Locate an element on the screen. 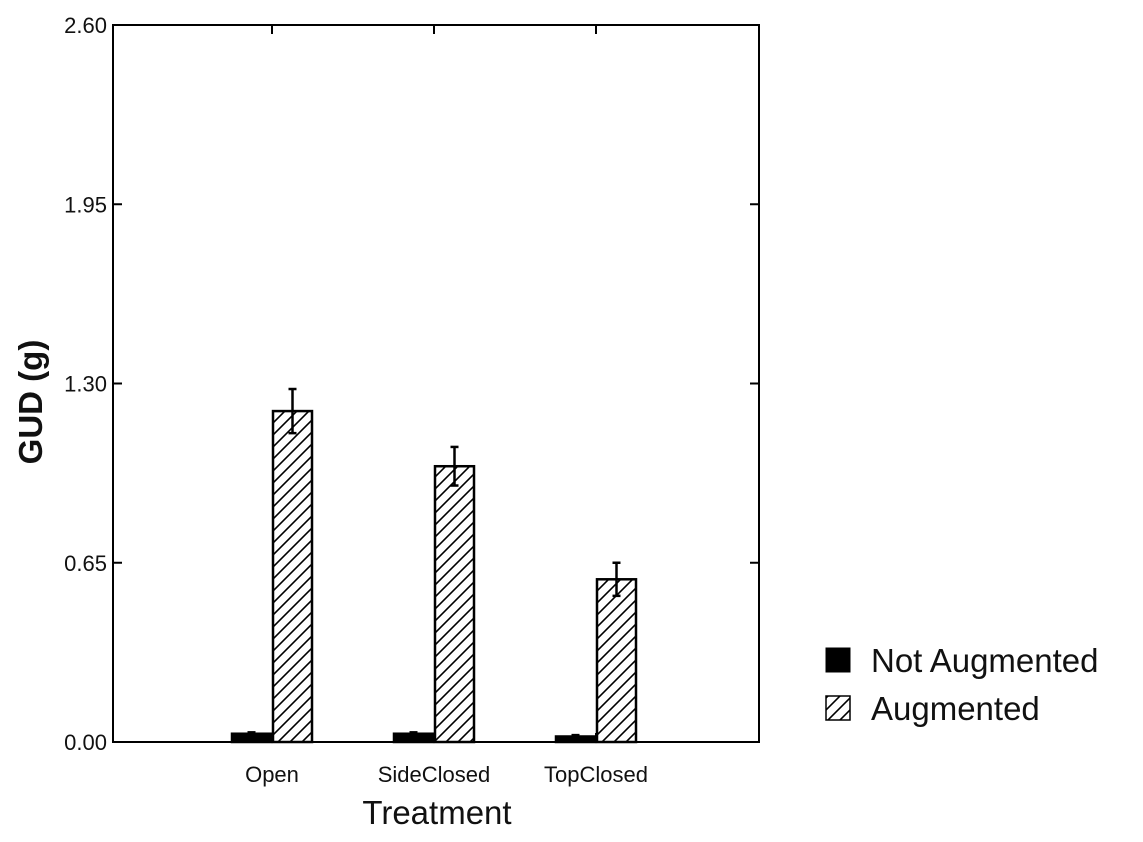 The image size is (1143, 842). y-tick-label: 1.30 is located at coordinates (85, 384).